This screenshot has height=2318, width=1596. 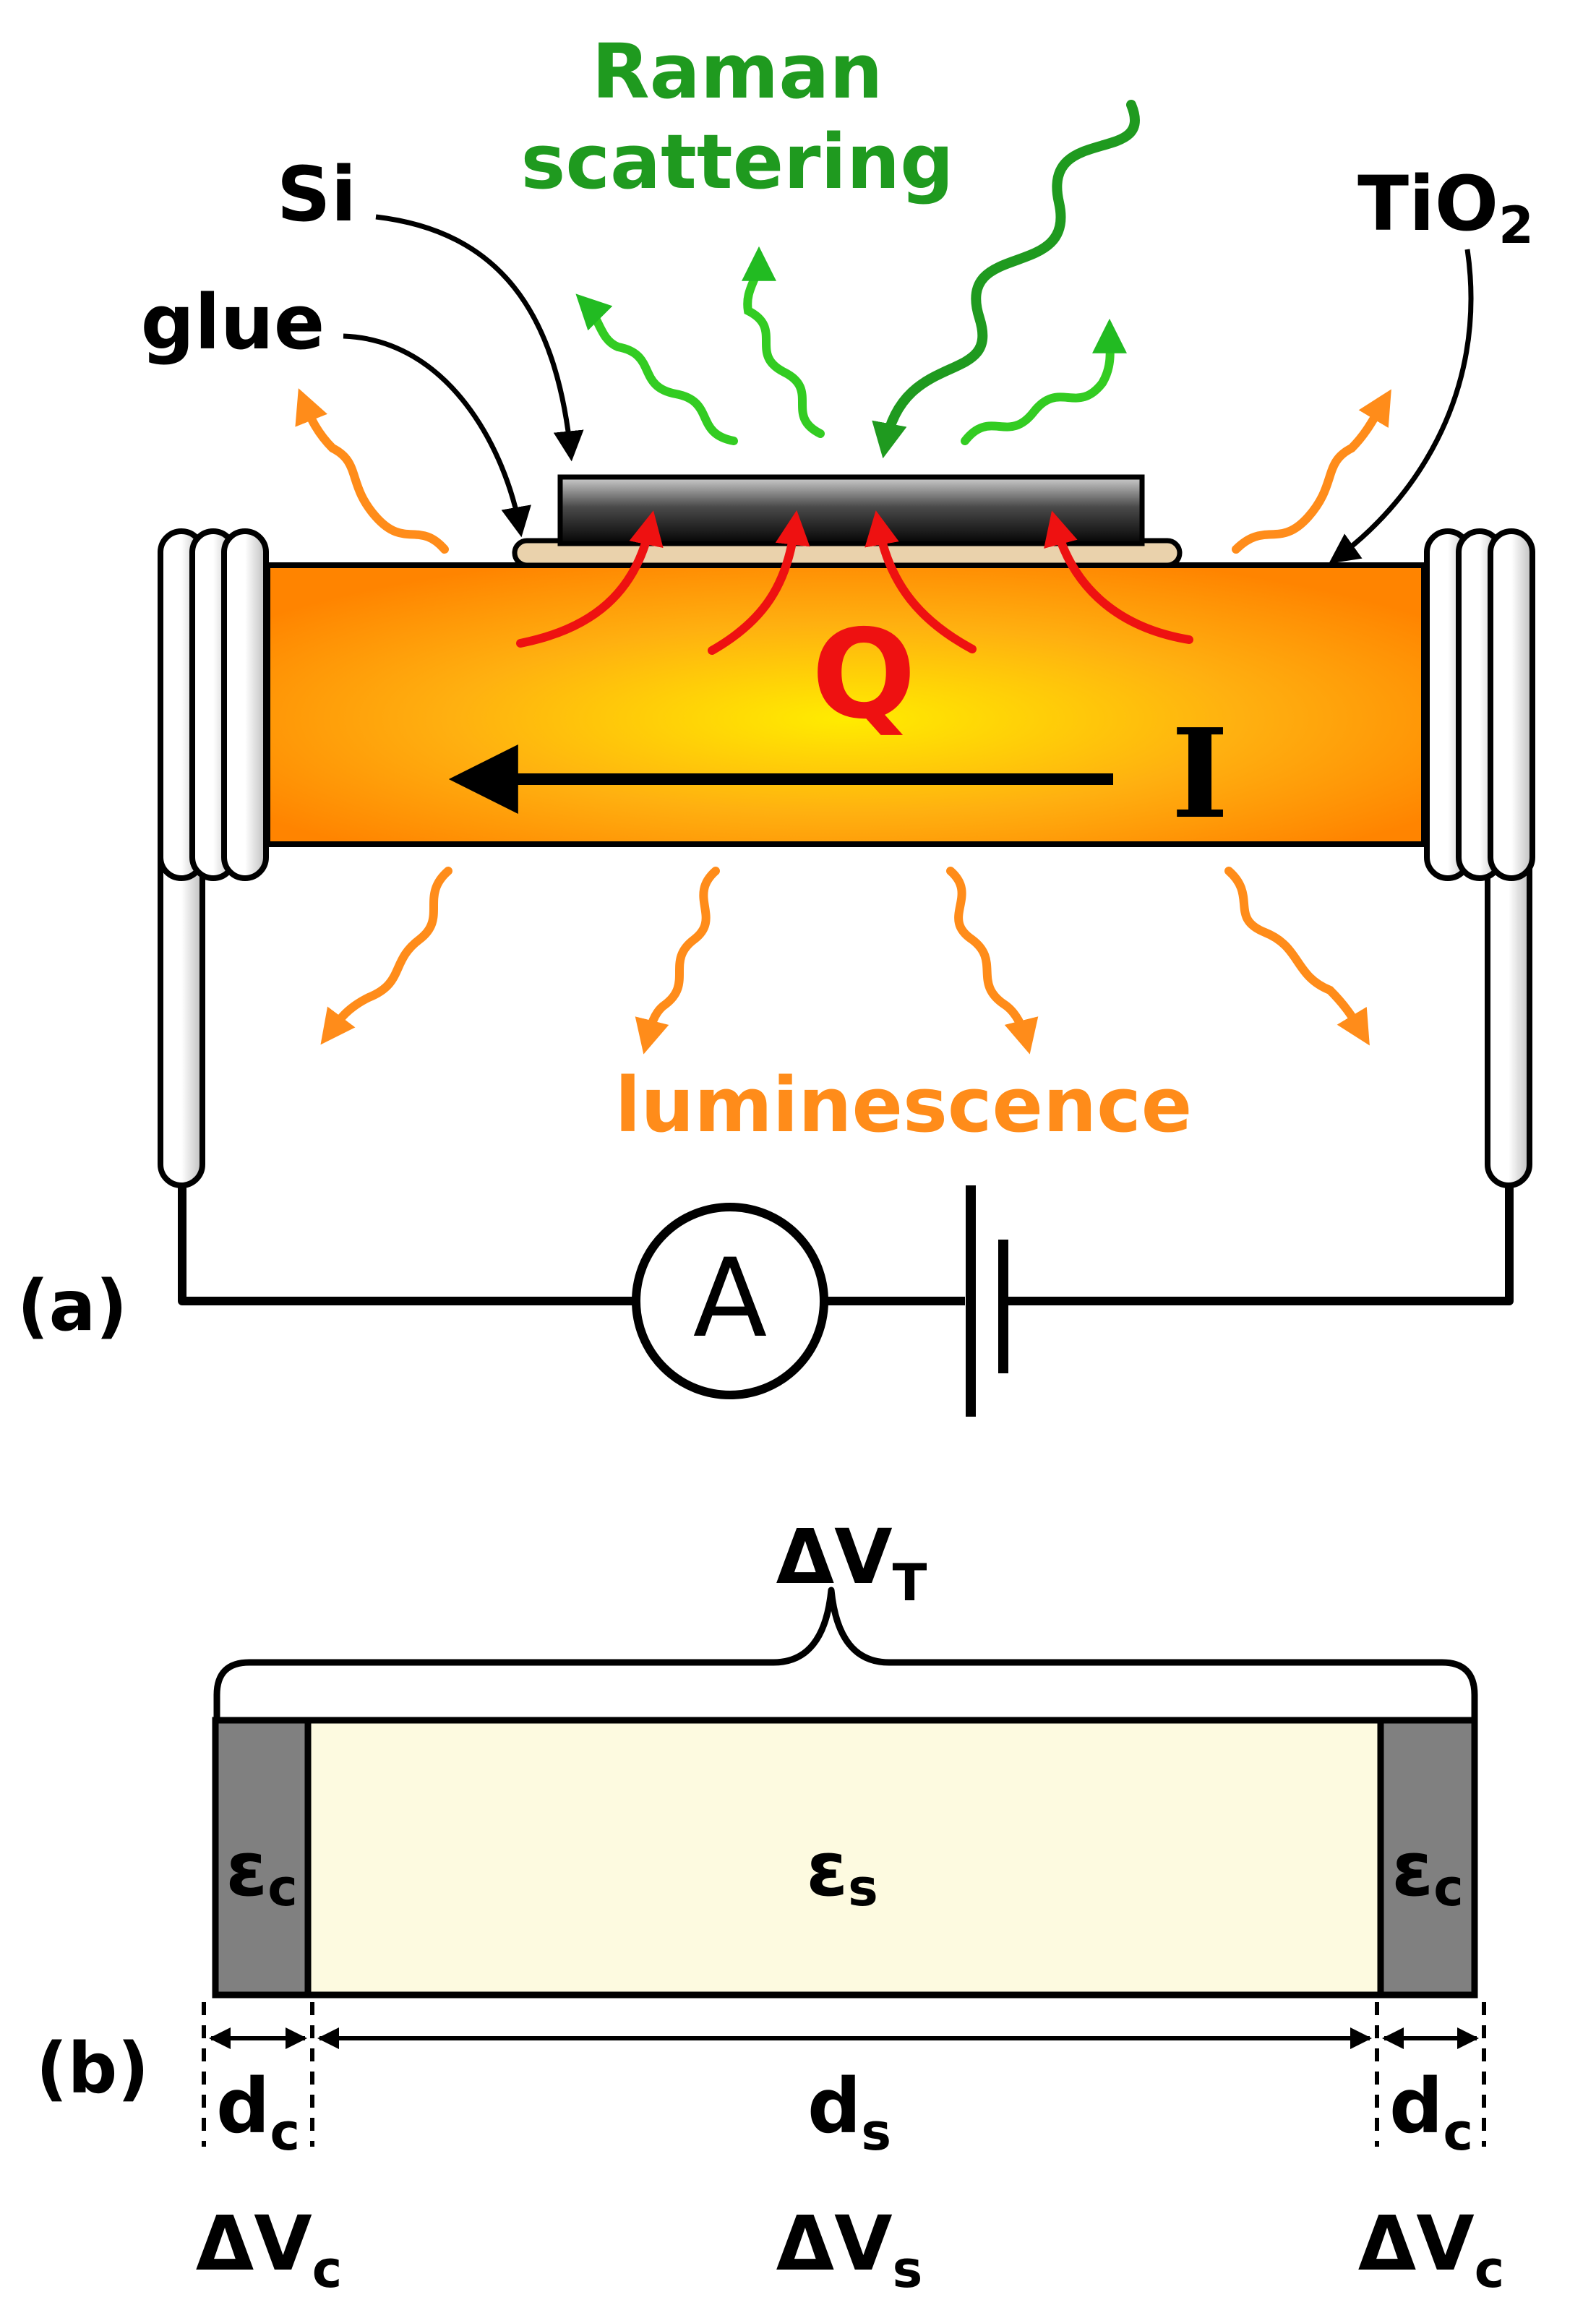 I want to click on sample-voltage: ΔVs, so click(x=849, y=2249).